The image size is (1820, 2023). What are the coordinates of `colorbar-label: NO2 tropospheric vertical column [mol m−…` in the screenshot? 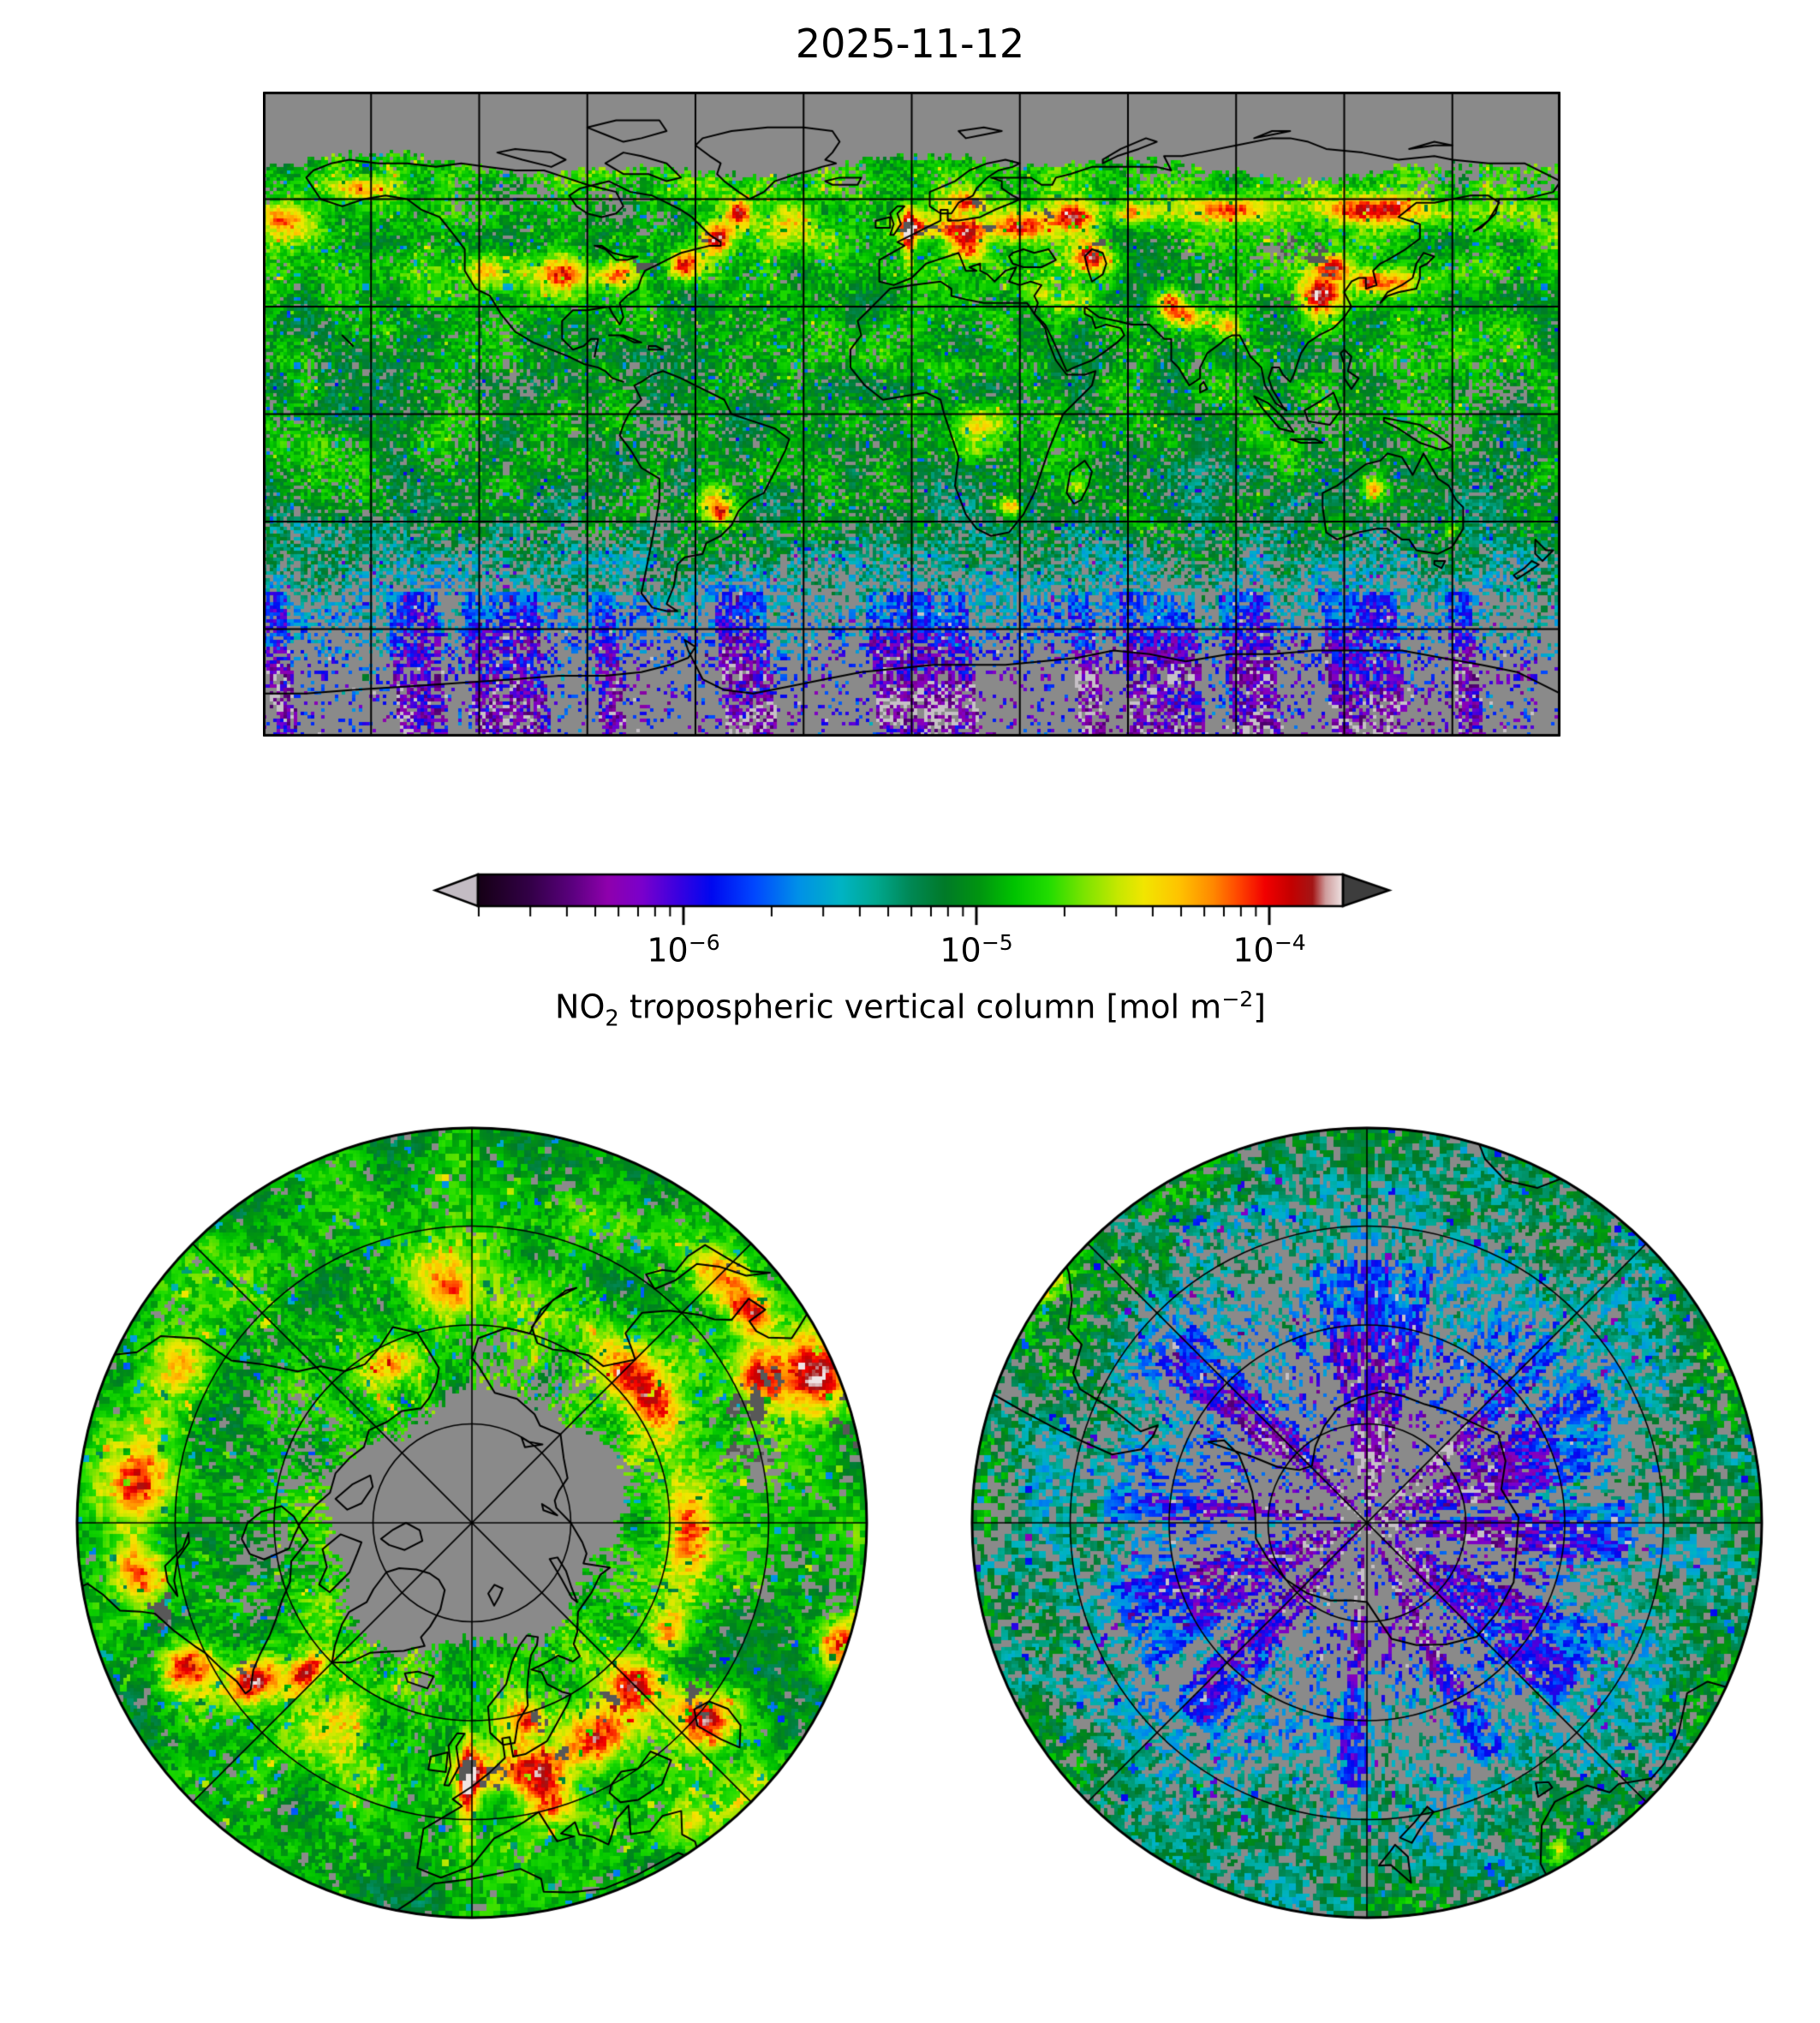 It's located at (911, 1009).